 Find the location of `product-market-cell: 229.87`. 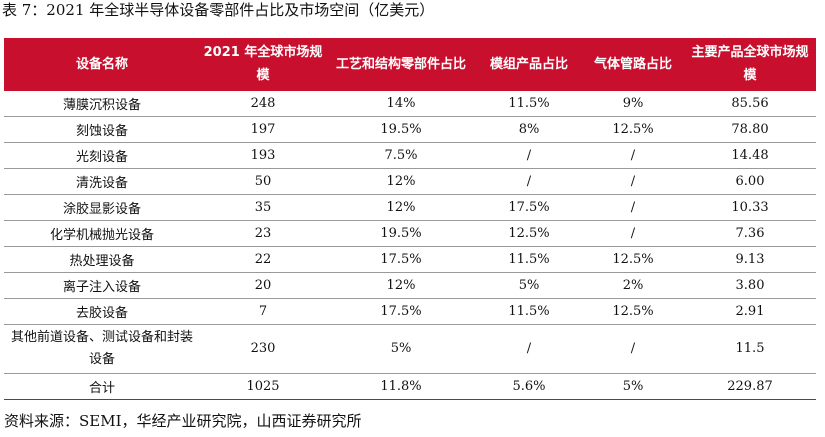

product-market-cell: 229.87 is located at coordinates (750, 386).